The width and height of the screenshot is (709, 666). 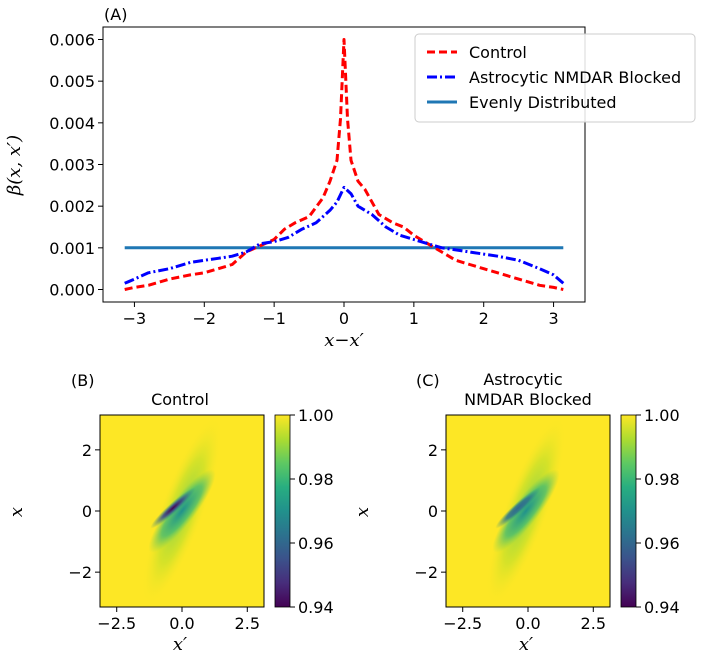 What do you see at coordinates (247, 623) in the screenshot?
I see `panel-b-x-tick-label: 2.5` at bounding box center [247, 623].